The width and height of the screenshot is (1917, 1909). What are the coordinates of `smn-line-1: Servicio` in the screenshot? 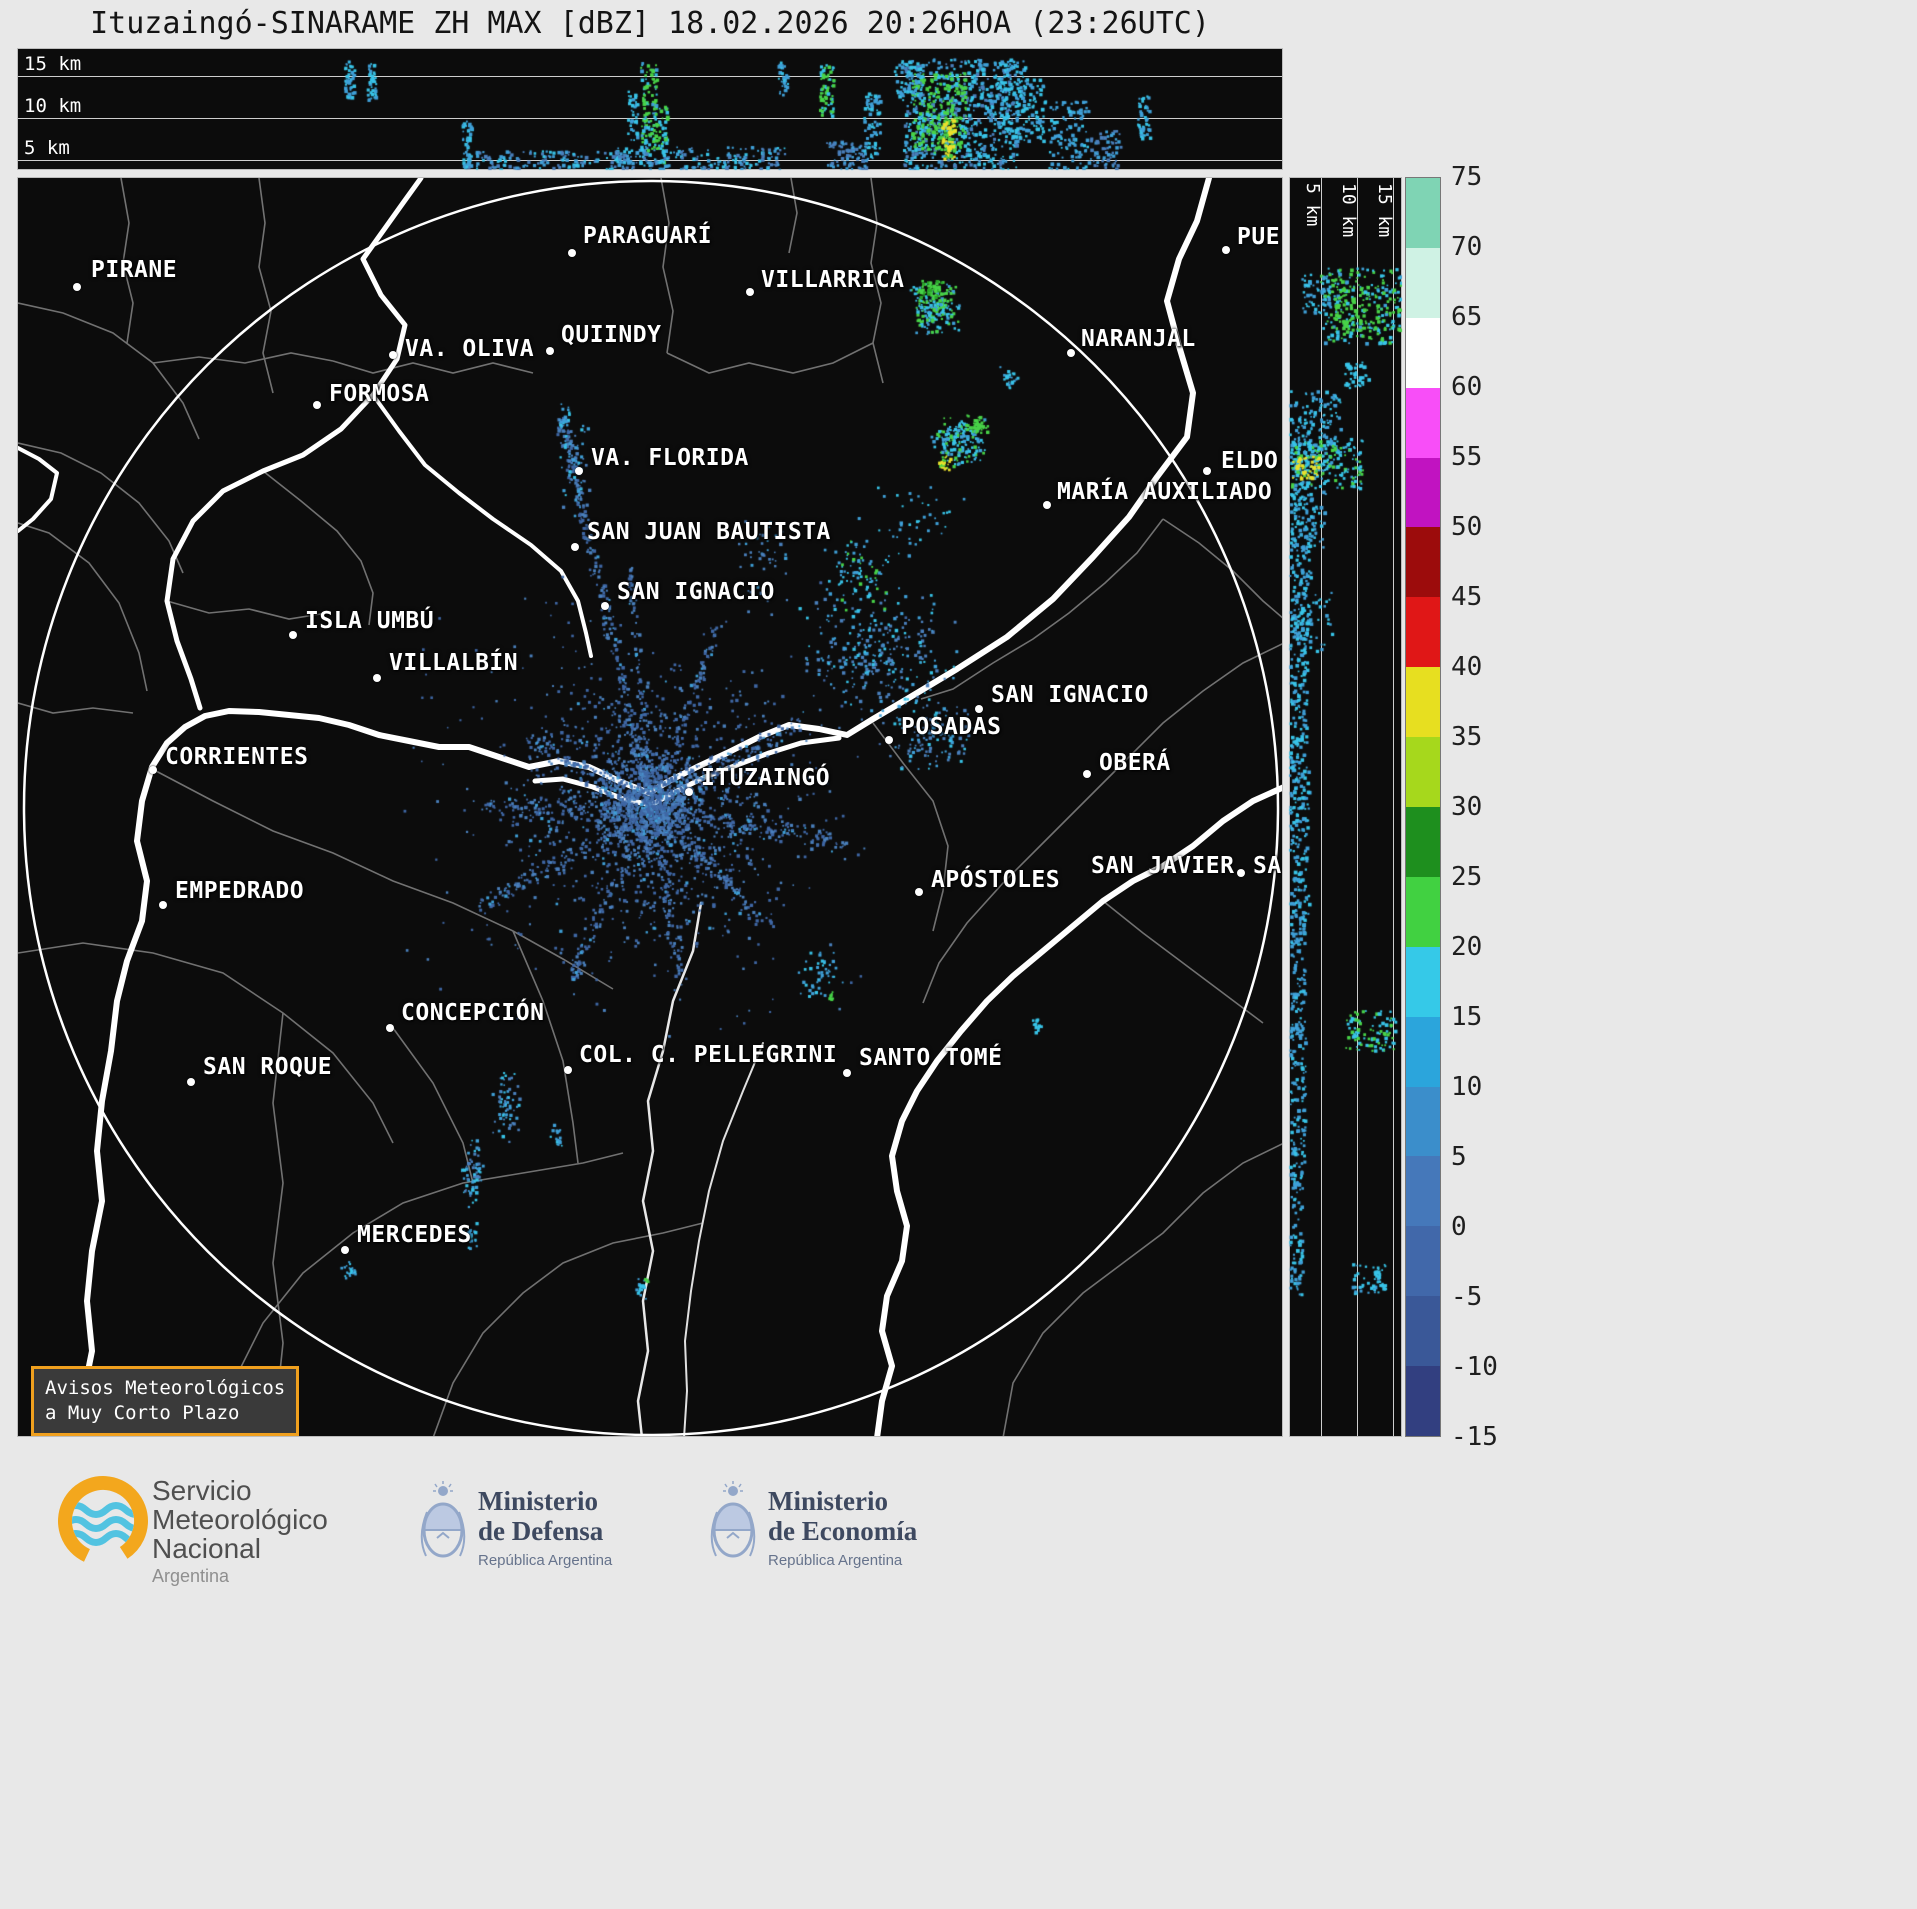 It's located at (202, 1490).